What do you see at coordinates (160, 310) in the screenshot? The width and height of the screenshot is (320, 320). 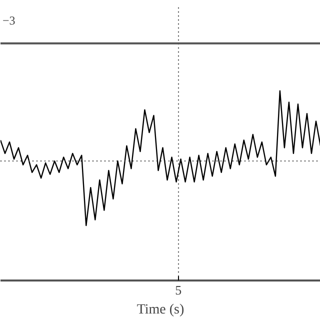 I see `x-axis-title: Time (s)` at bounding box center [160, 310].